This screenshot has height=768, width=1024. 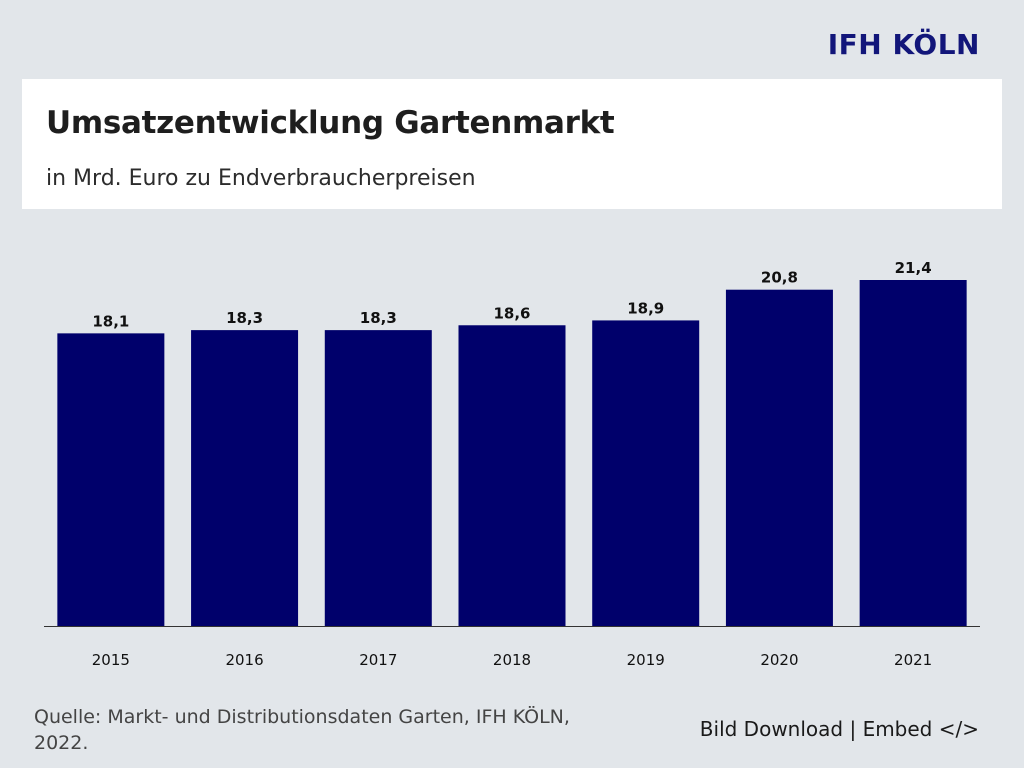 I want to click on x-tick-2015: 2015, so click(x=111, y=660).